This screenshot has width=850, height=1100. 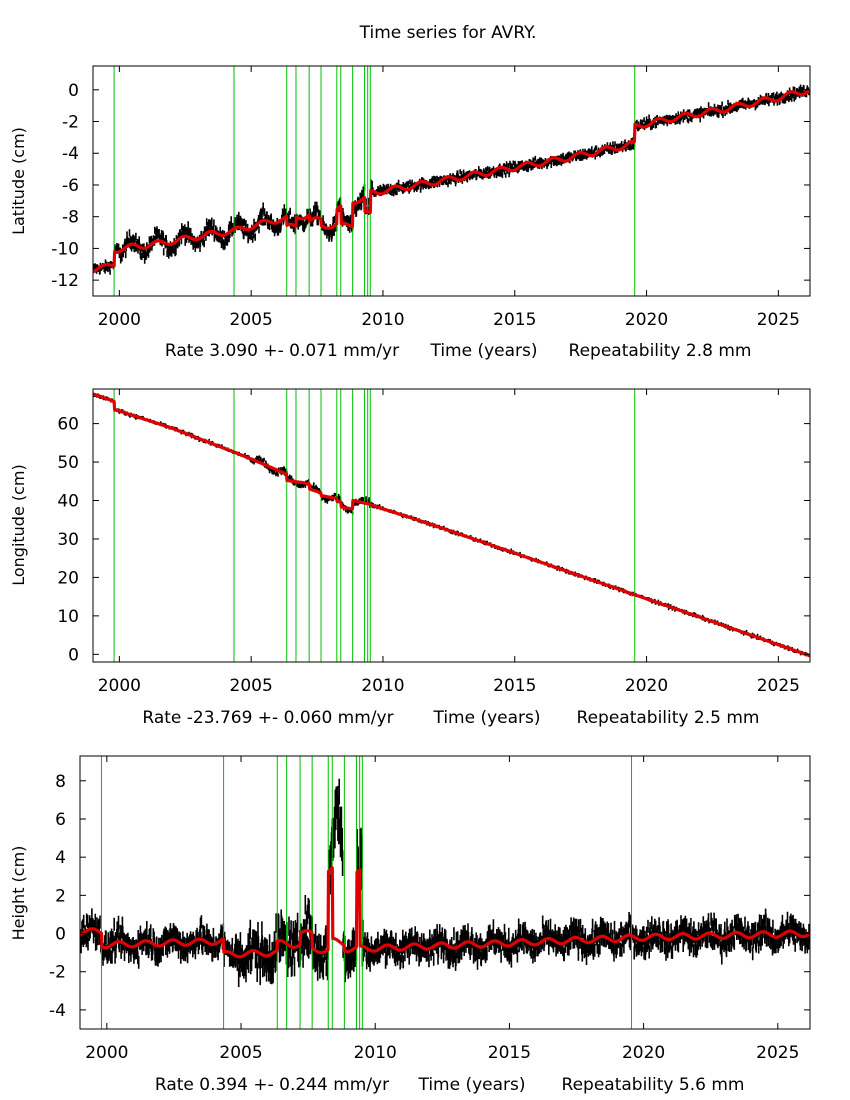 I want to click on latitude-x-tick-label: 2010, so click(x=382, y=320).